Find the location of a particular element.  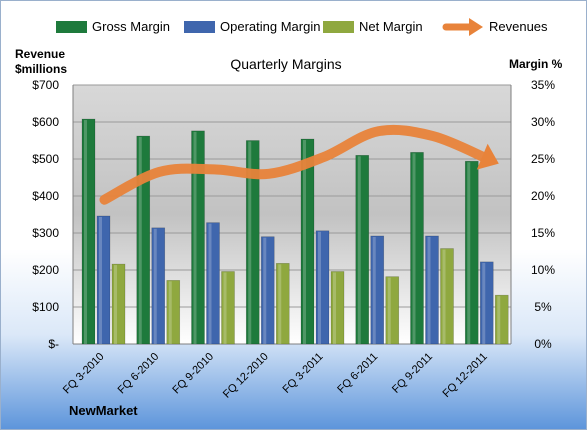

chart-title: Quarterly Margins is located at coordinates (285, 64).